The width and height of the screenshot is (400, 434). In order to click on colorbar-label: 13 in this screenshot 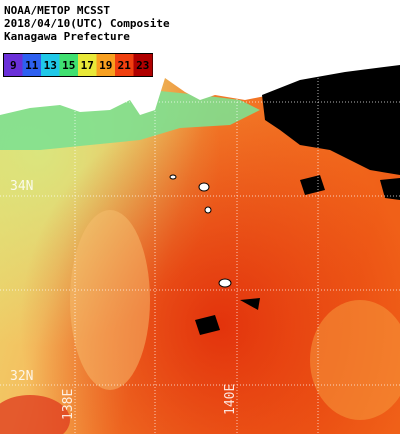, I will do `click(50, 65)`.